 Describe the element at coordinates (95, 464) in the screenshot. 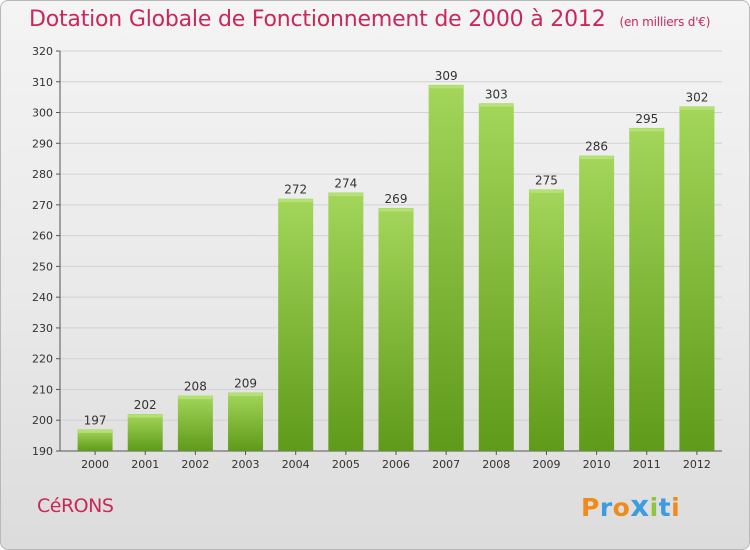

I see `x-tick-label: 2000` at that location.